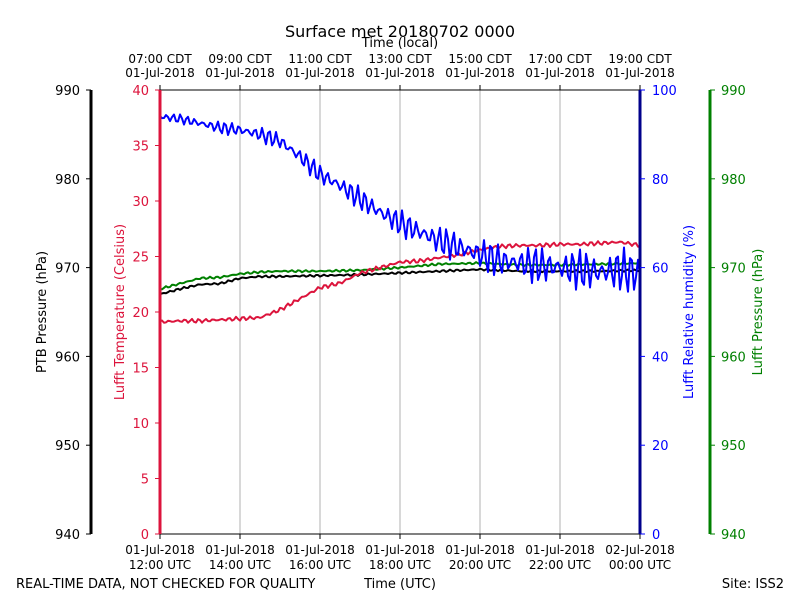  I want to click on ptb_pressure-tick-label: 960, so click(67, 357).